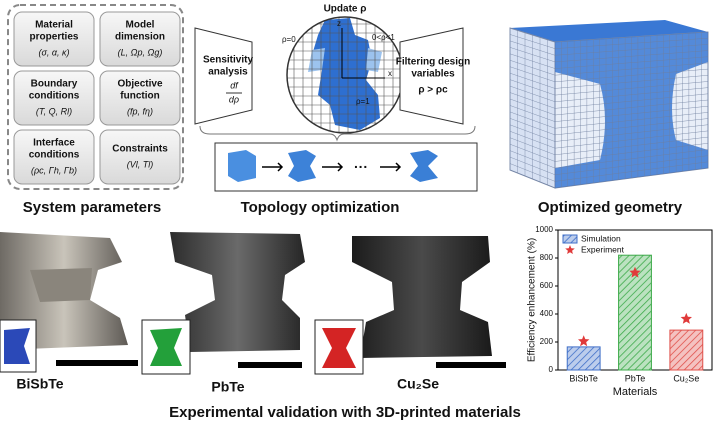 The width and height of the screenshot is (720, 435). What do you see at coordinates (54, 111) in the screenshot?
I see `parameter-symbols: (T, Q, Rl)` at bounding box center [54, 111].